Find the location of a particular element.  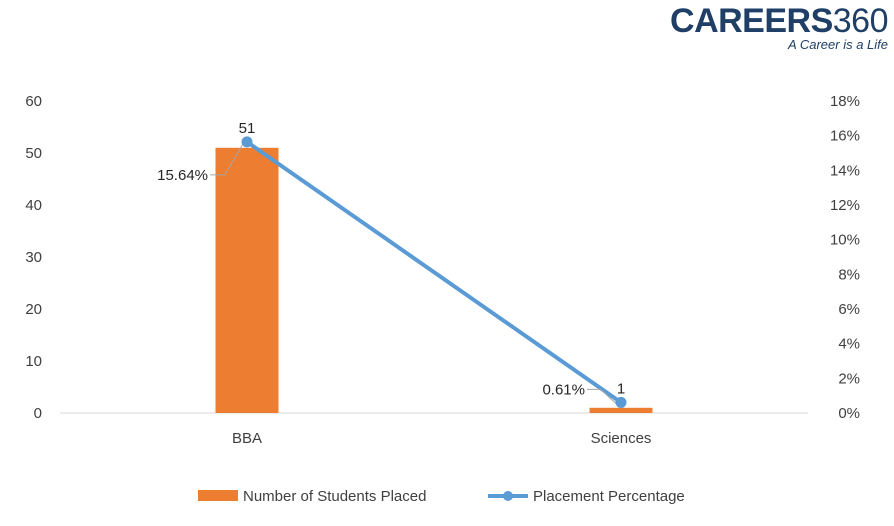

logo-tagline: A Career is a Life is located at coordinates (838, 44).